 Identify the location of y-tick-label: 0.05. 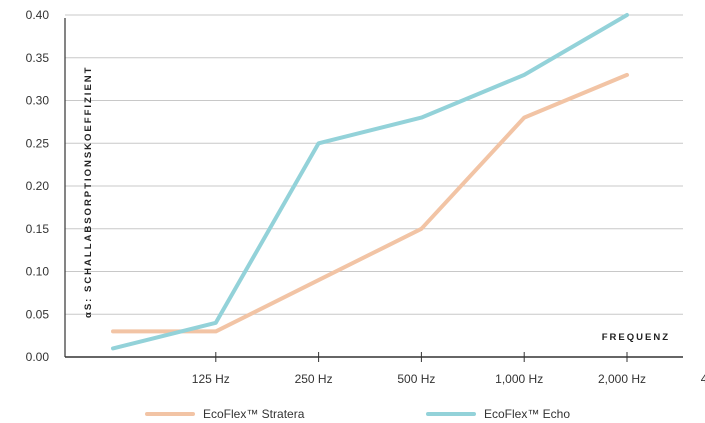
(38, 314).